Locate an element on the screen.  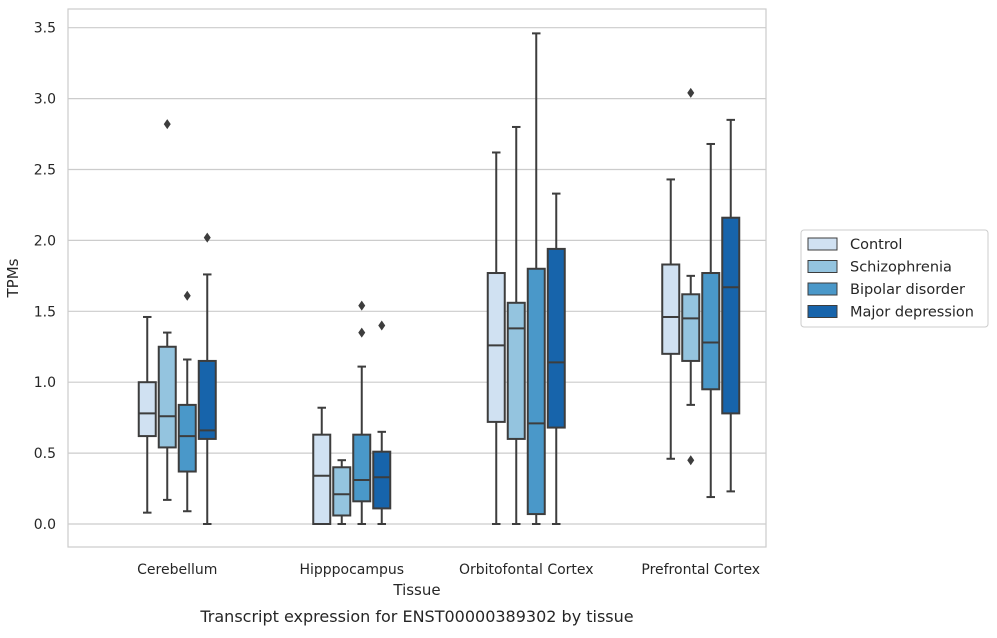
y-tick-label: 1.0 is located at coordinates (45, 383).